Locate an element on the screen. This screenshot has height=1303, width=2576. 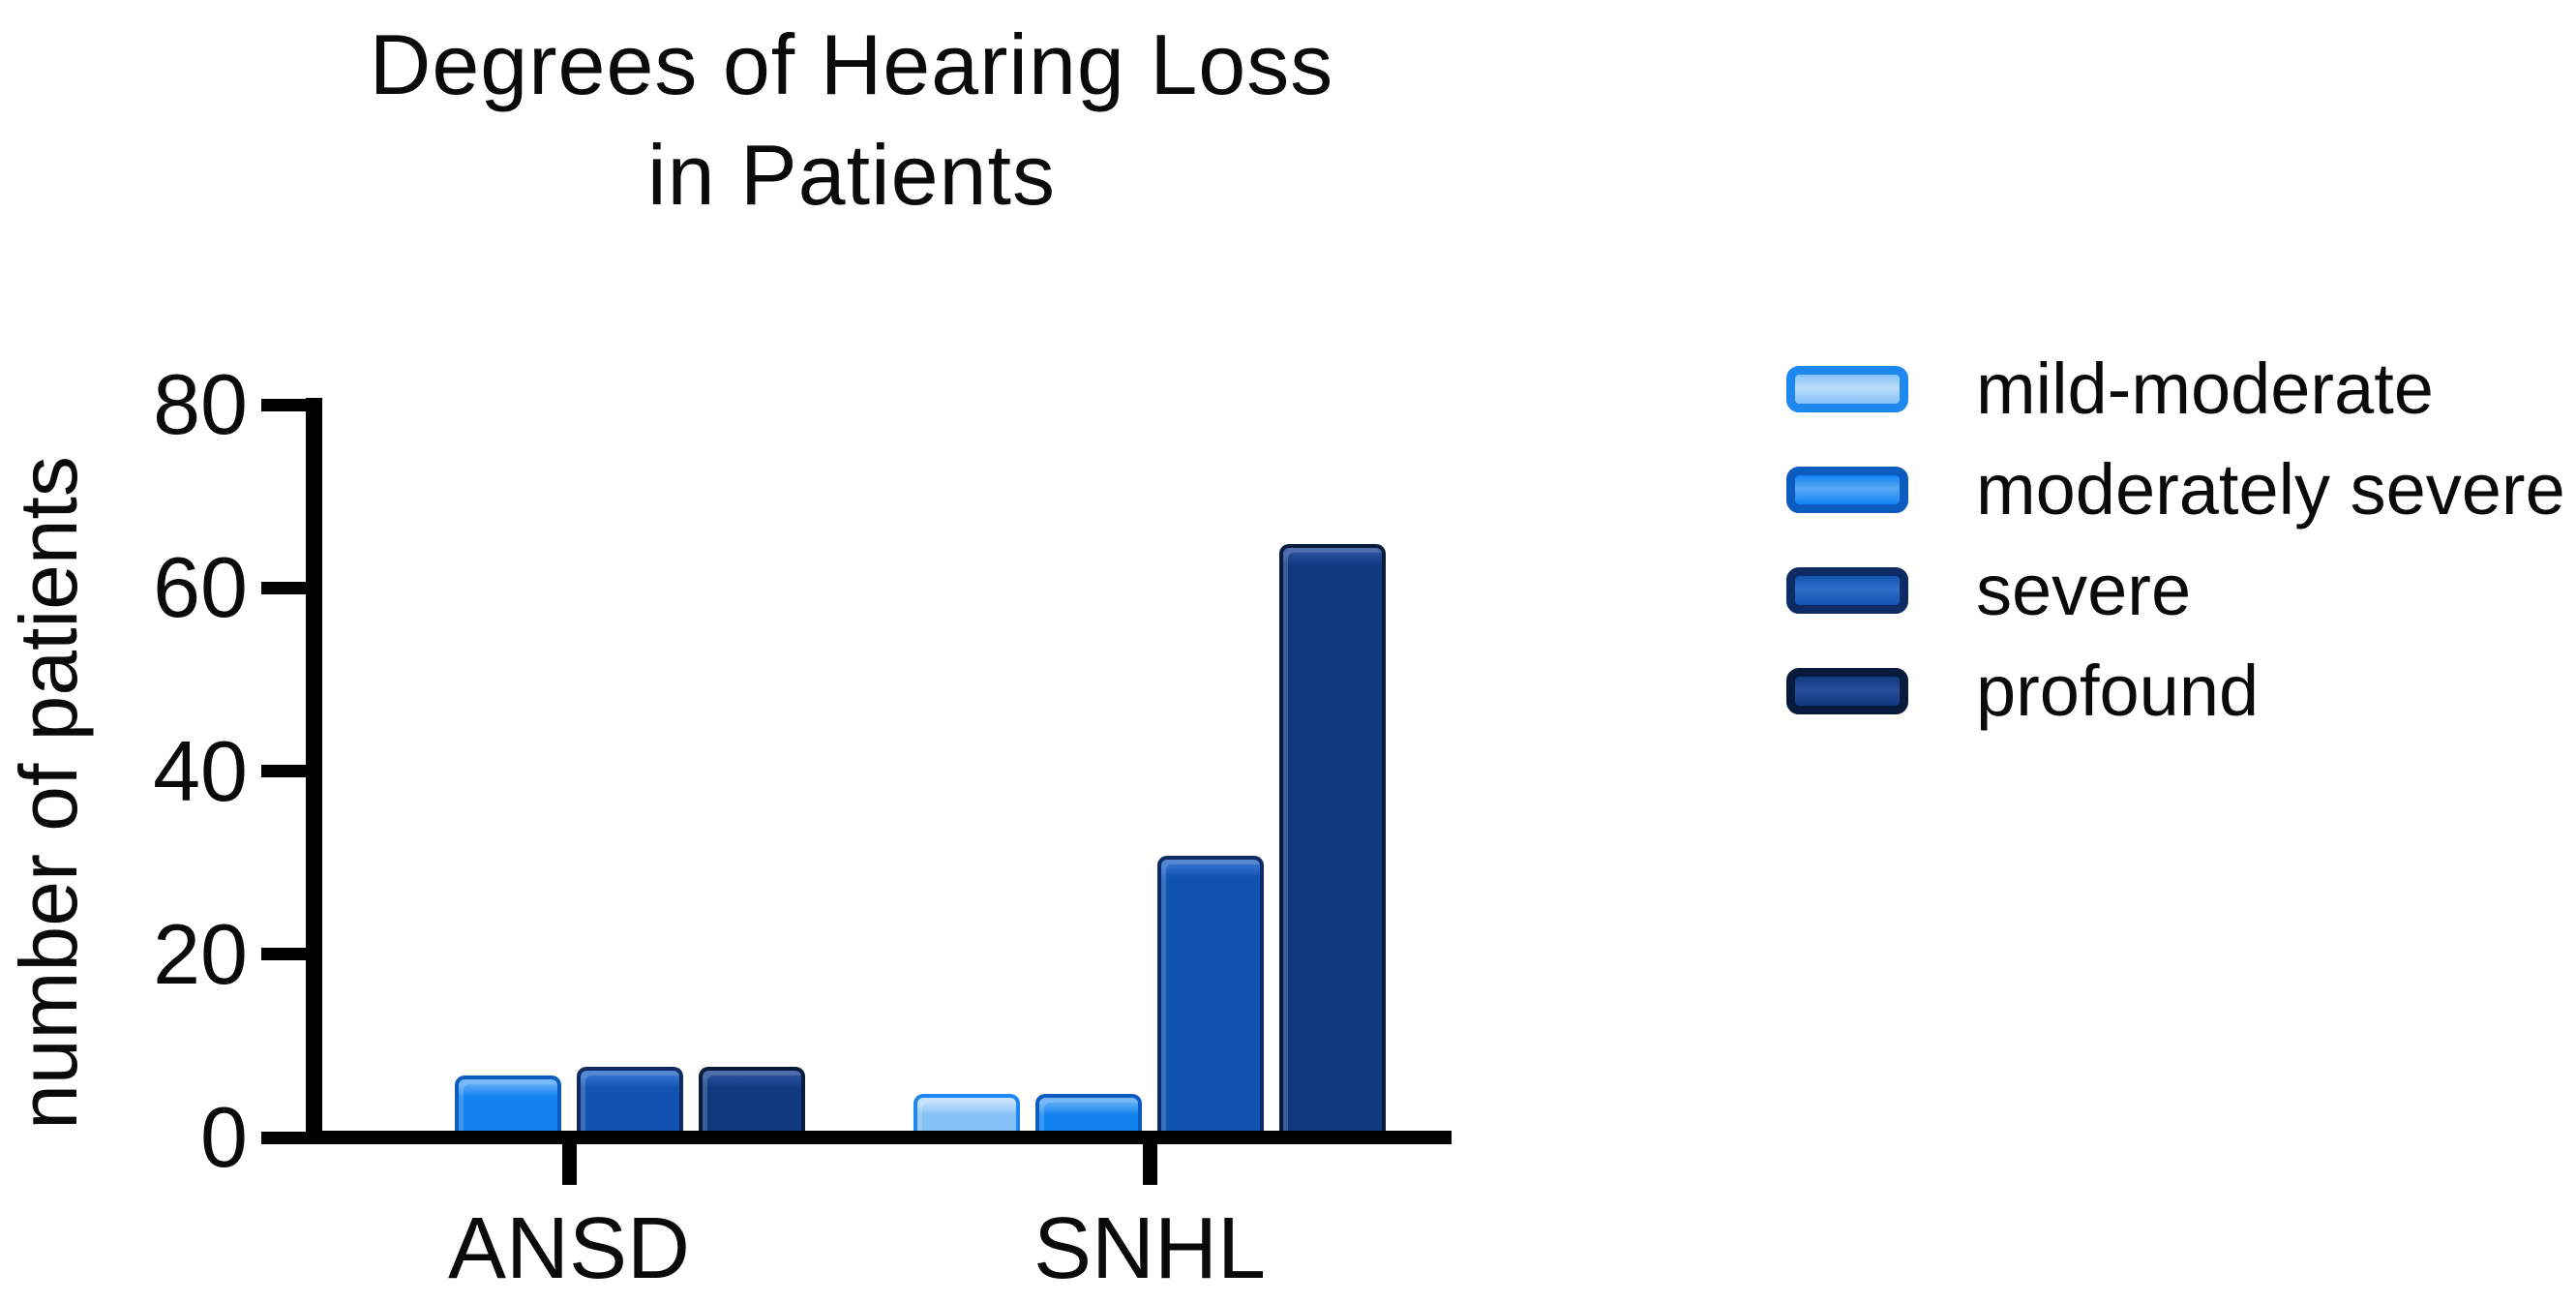
y-tick-label-60: 60 is located at coordinates (200, 587).